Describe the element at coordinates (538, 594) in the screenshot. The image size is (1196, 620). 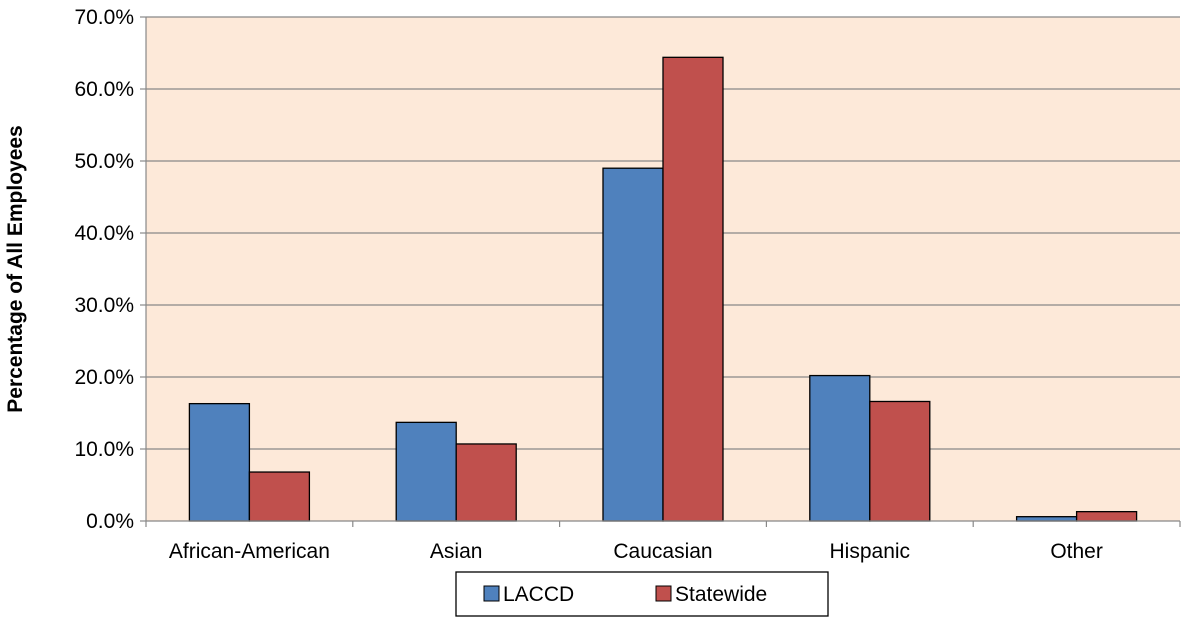
I see `legend-label-laccd: LACCD` at that location.